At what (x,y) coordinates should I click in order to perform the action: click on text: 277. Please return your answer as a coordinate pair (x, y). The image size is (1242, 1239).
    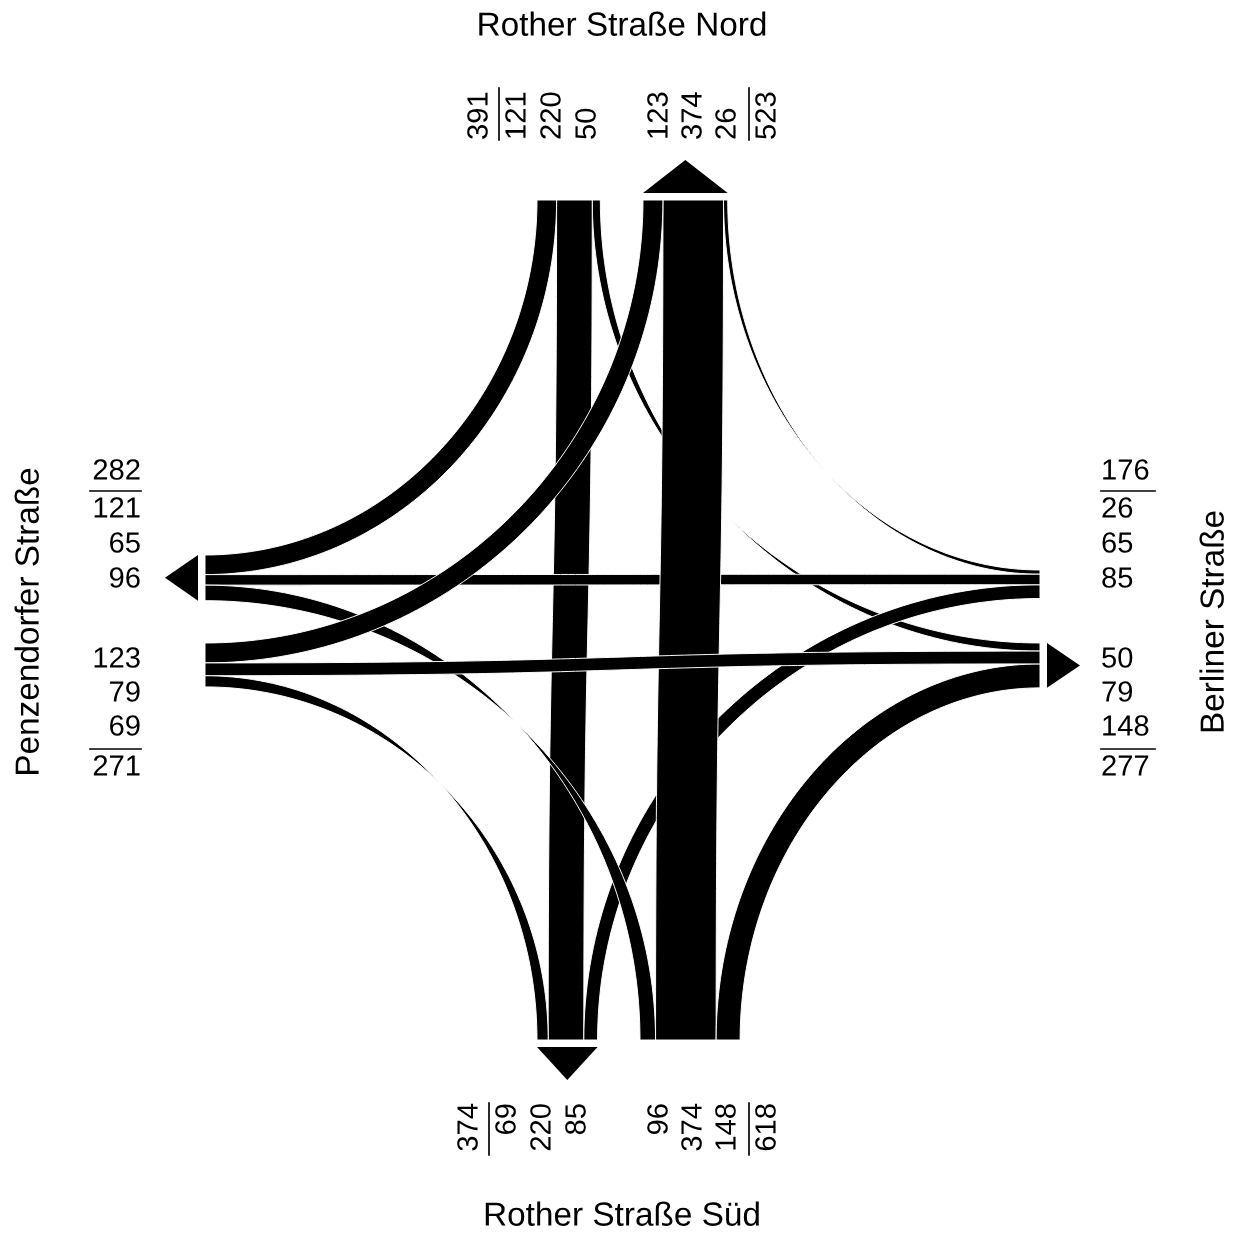
    Looking at the image, I should click on (1125, 765).